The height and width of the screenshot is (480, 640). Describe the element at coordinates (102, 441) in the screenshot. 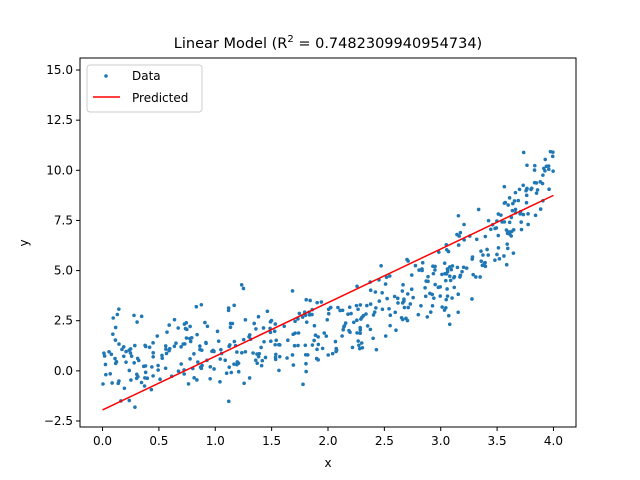

I see `x-tick-label: 0.0` at that location.